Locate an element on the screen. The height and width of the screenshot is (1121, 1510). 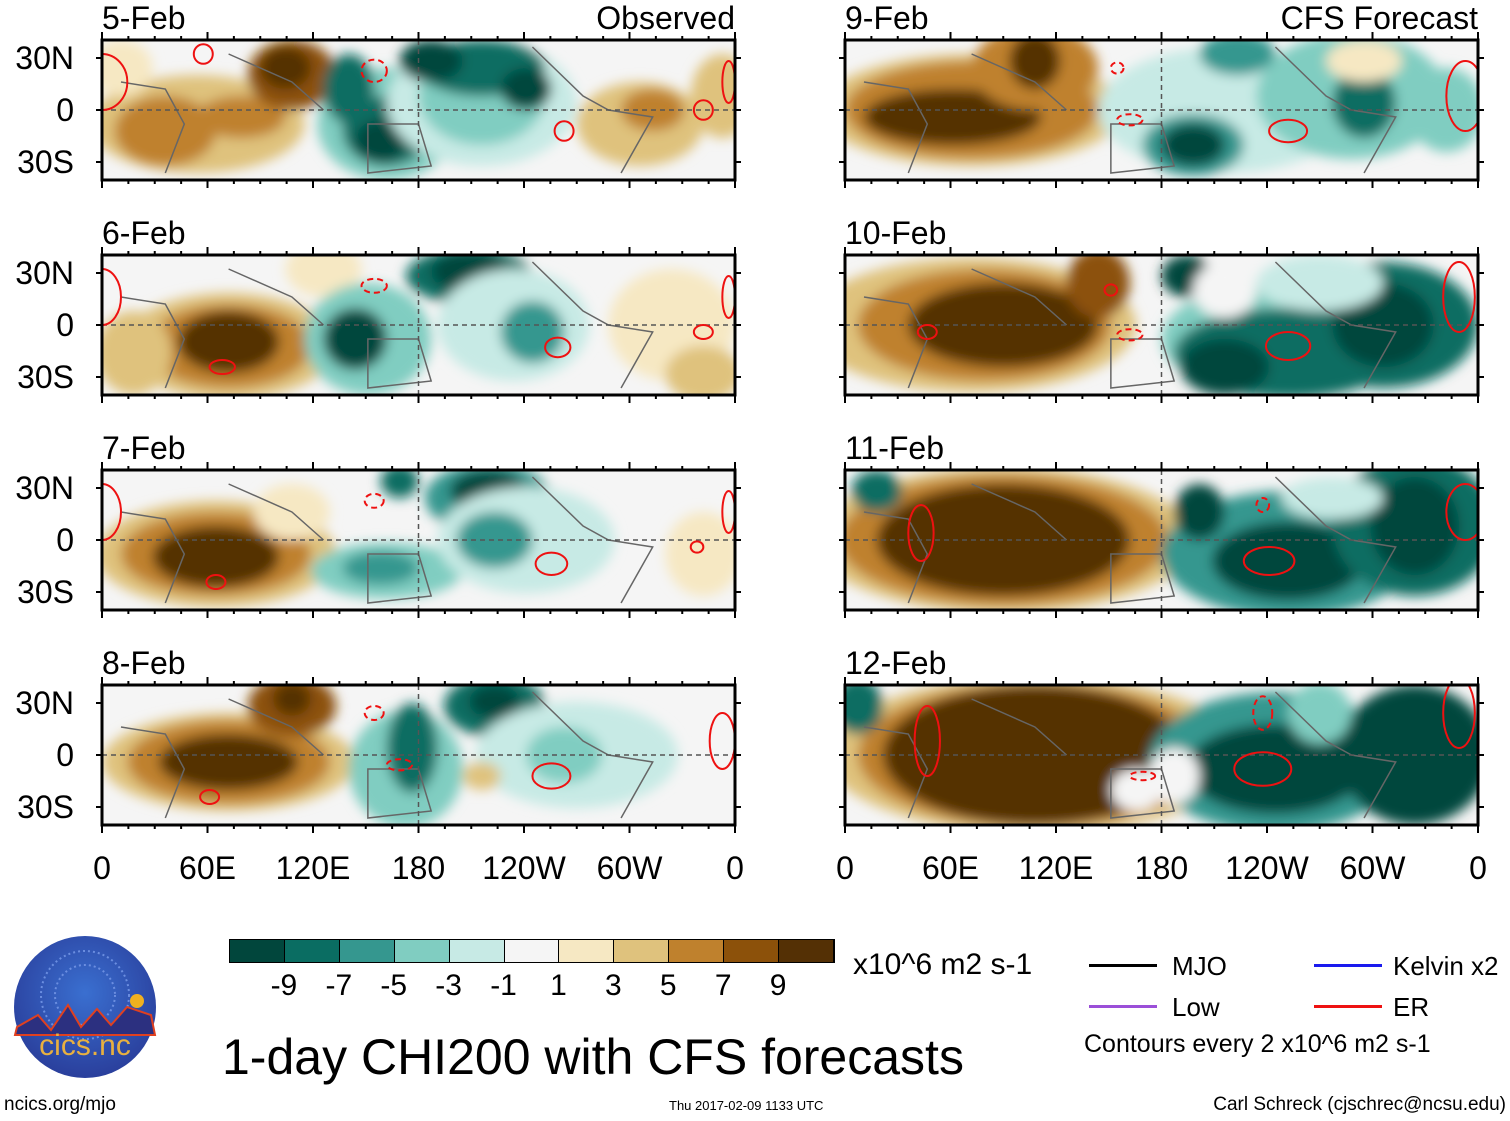
panel-source-label: Observed is located at coordinates (665, 18).